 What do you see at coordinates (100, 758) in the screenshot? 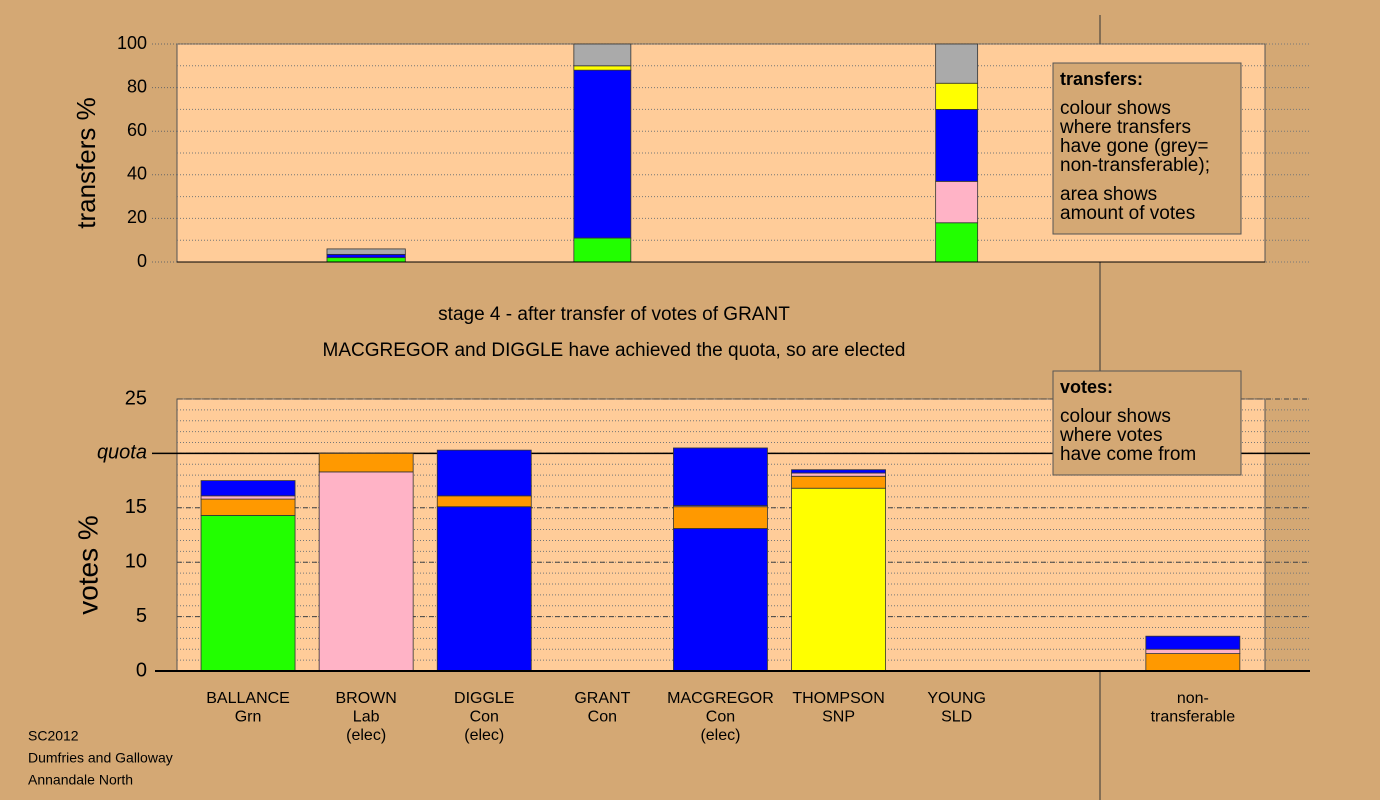
I see `footer-text: Dumfries and Galloway` at bounding box center [100, 758].